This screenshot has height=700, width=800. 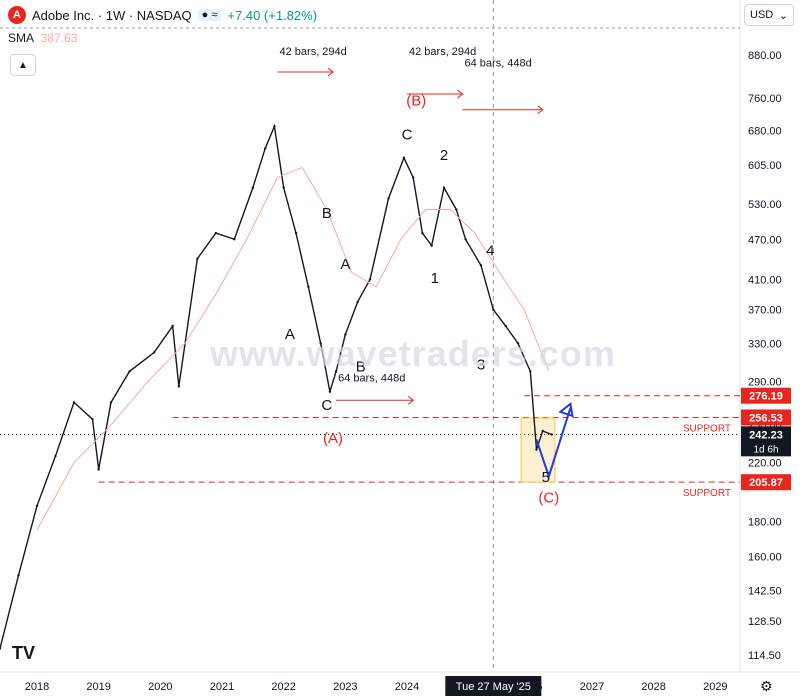 I want to click on currency-select: USD ⌄, so click(x=769, y=15).